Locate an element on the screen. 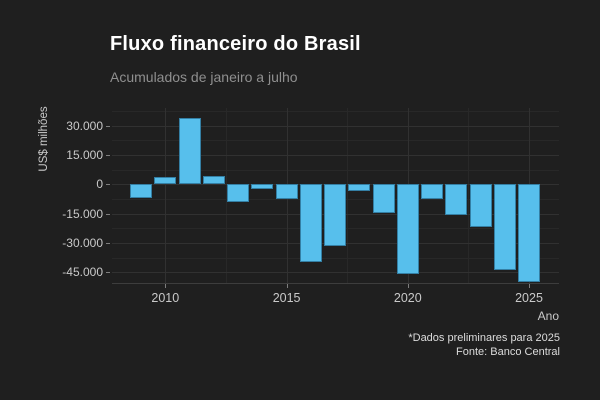 This screenshot has height=400, width=600. bar-2020 is located at coordinates (407, 229).